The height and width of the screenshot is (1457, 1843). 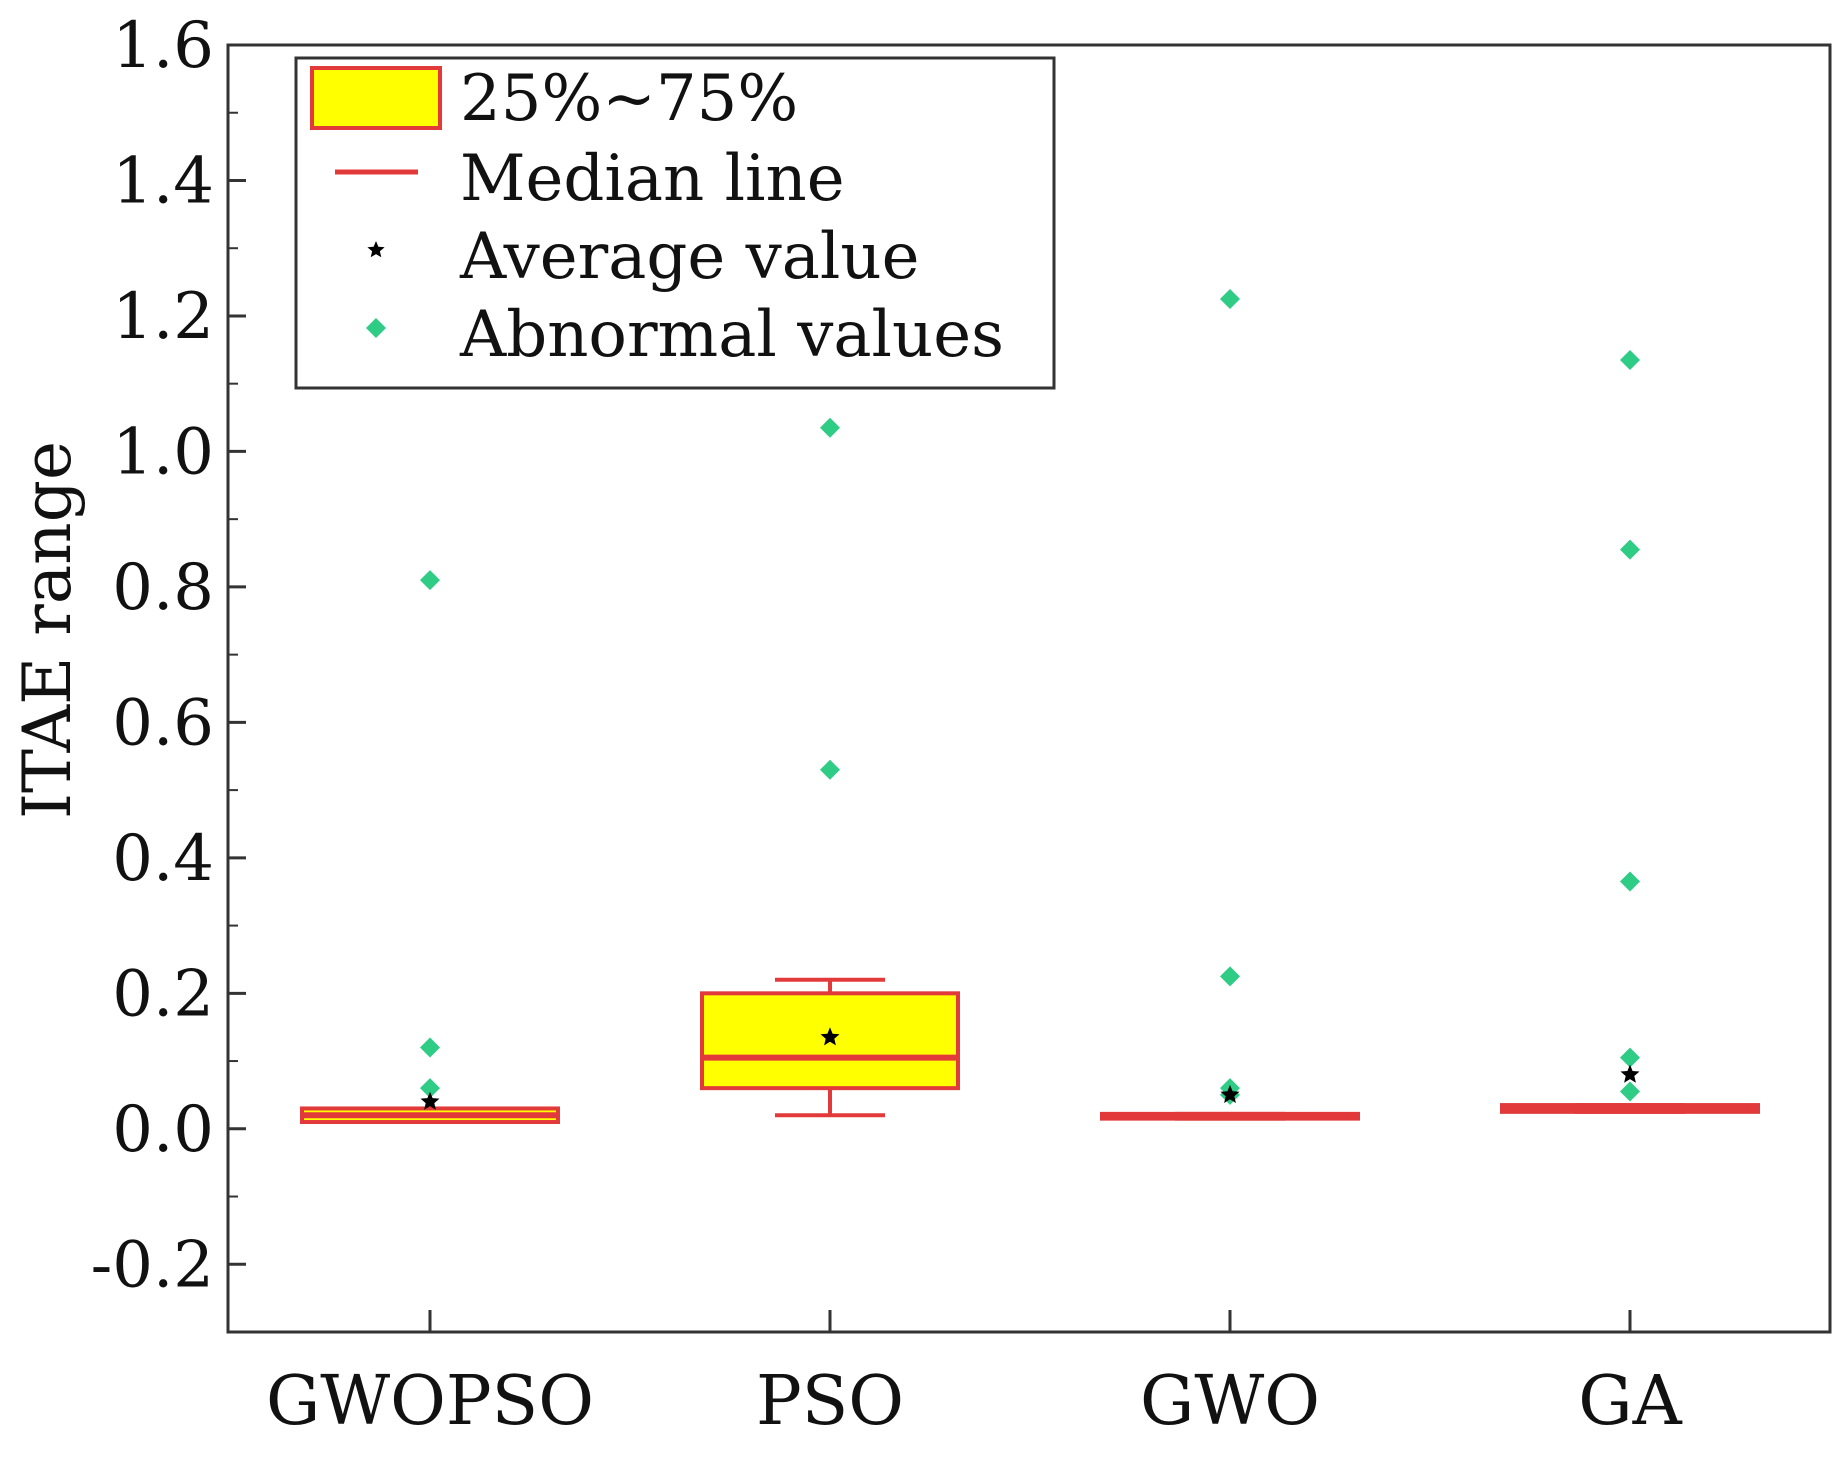 I want to click on box-group-pso, so click(x=830, y=767).